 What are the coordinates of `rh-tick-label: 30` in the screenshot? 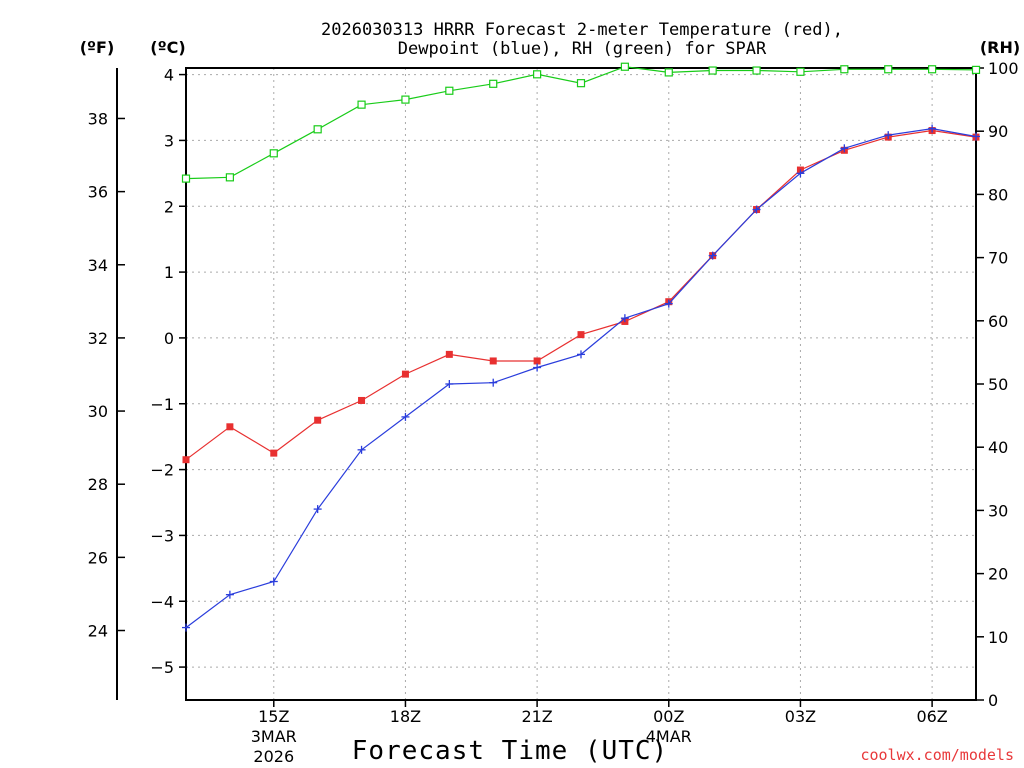 It's located at (998, 510).